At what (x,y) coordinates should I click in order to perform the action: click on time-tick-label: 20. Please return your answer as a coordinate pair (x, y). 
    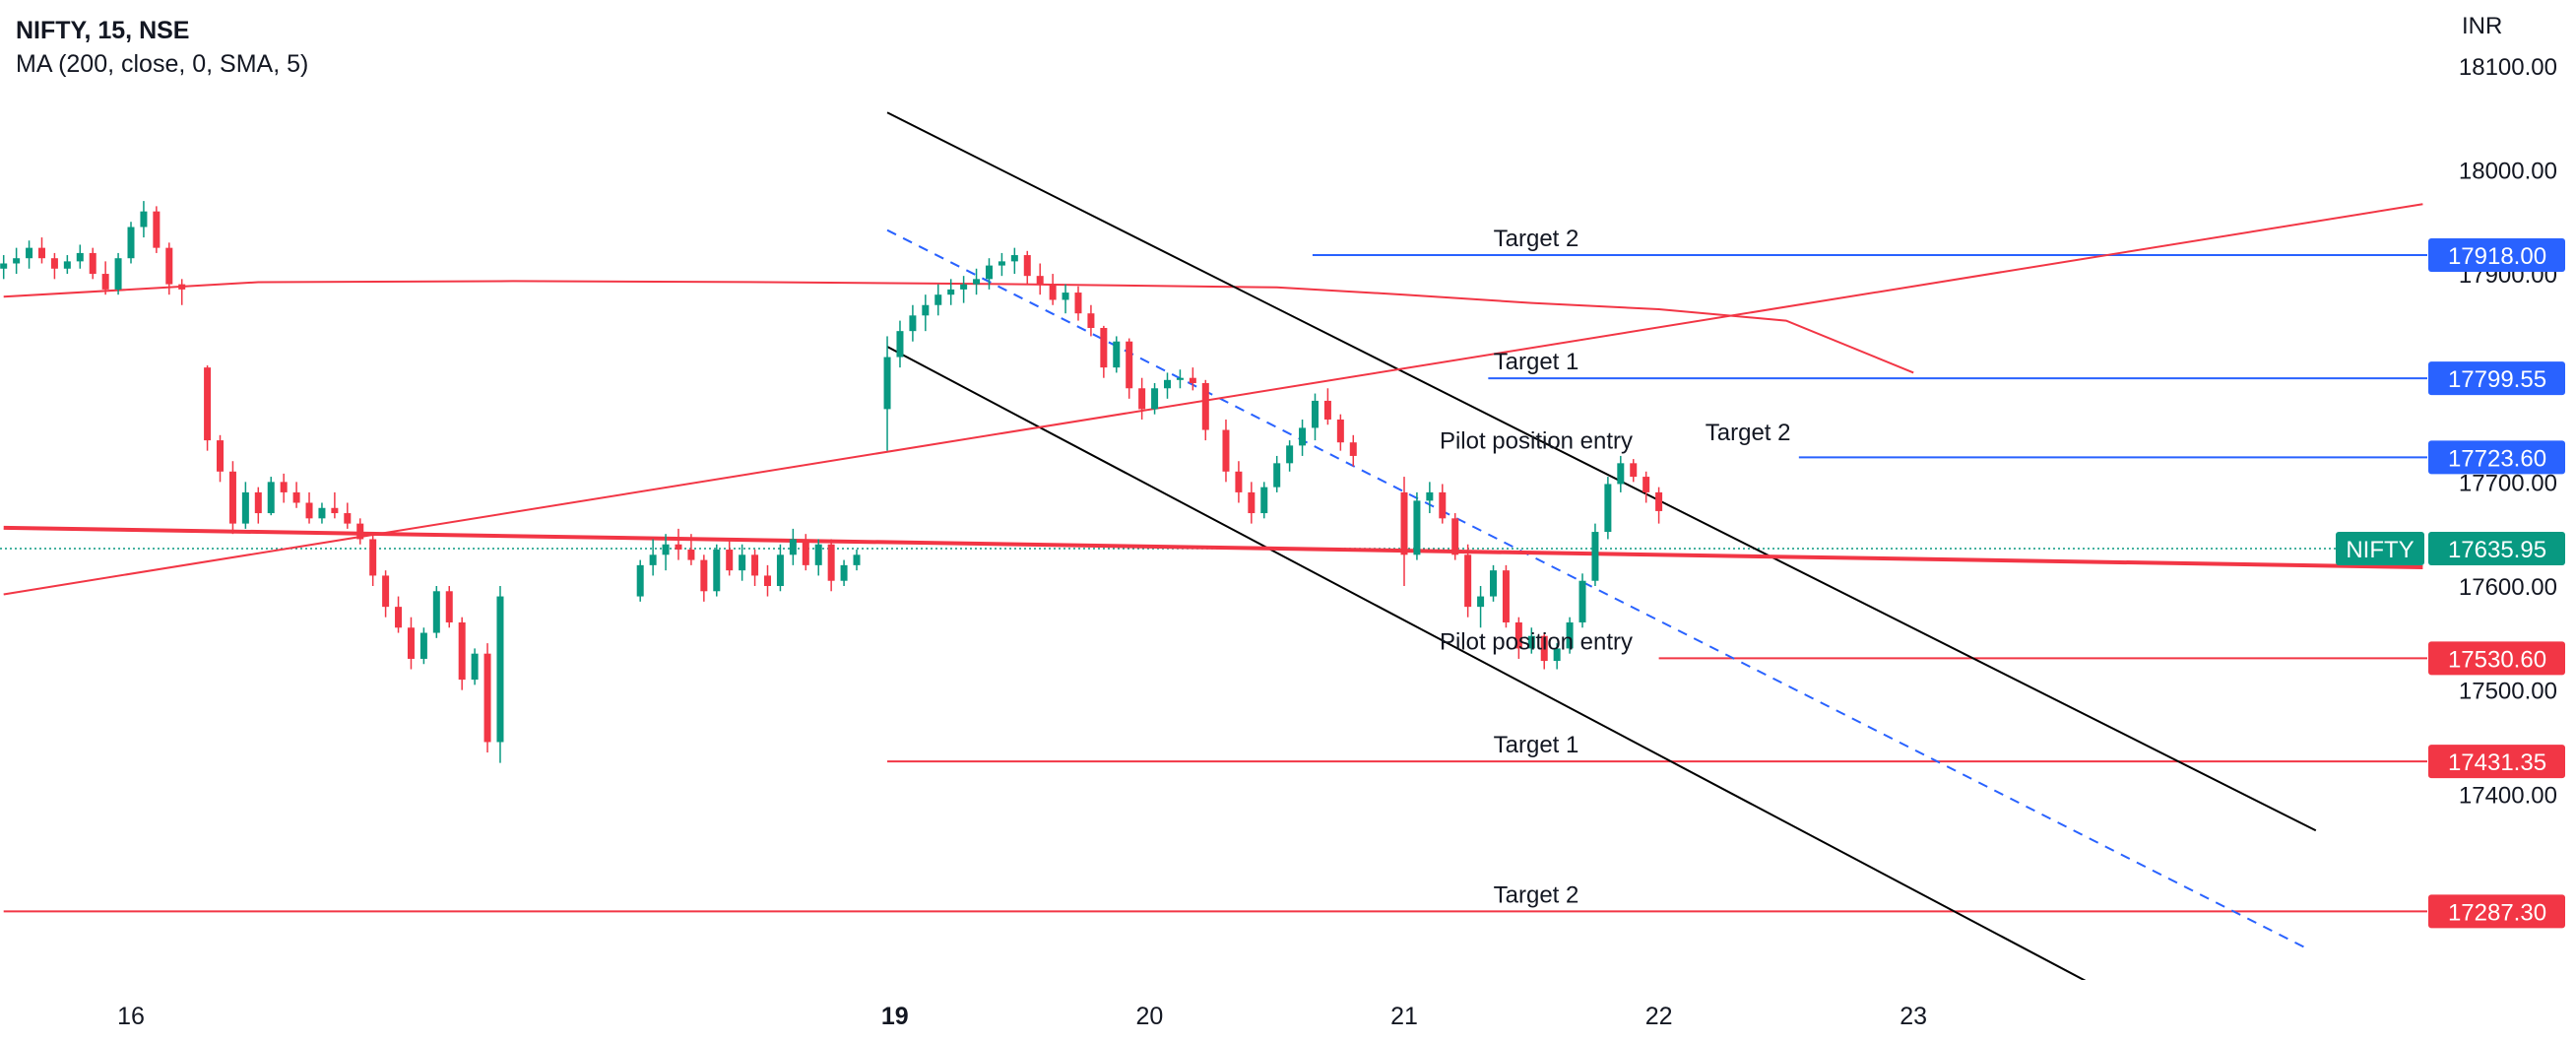
    Looking at the image, I should click on (1149, 1016).